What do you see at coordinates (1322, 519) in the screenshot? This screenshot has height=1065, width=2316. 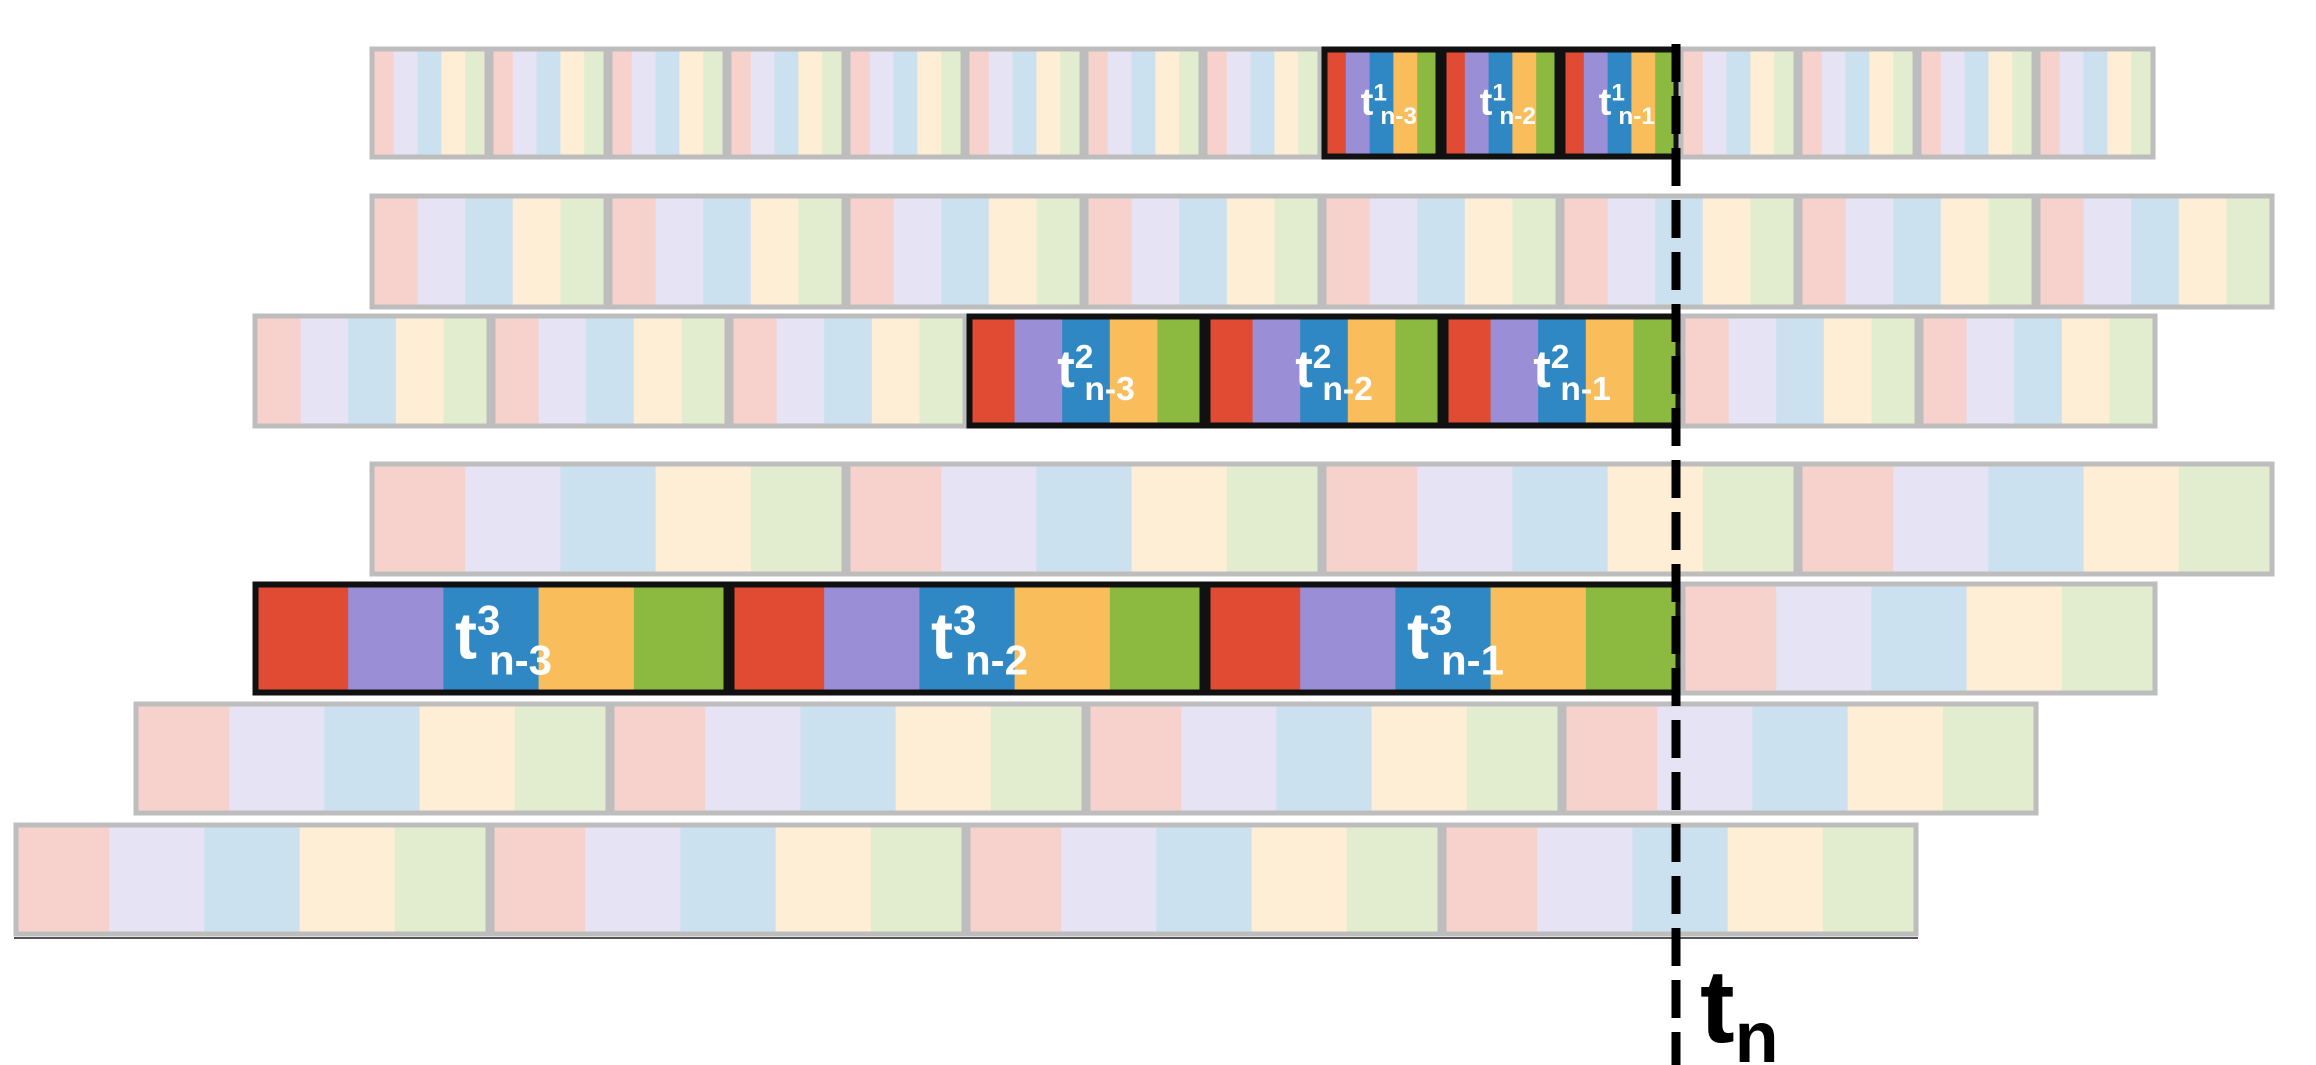 I see `segment-row` at bounding box center [1322, 519].